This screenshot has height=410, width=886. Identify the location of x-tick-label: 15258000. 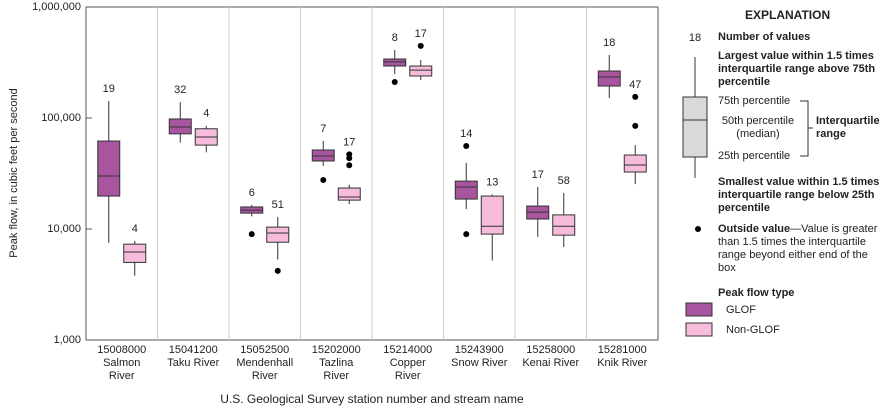
(551, 350).